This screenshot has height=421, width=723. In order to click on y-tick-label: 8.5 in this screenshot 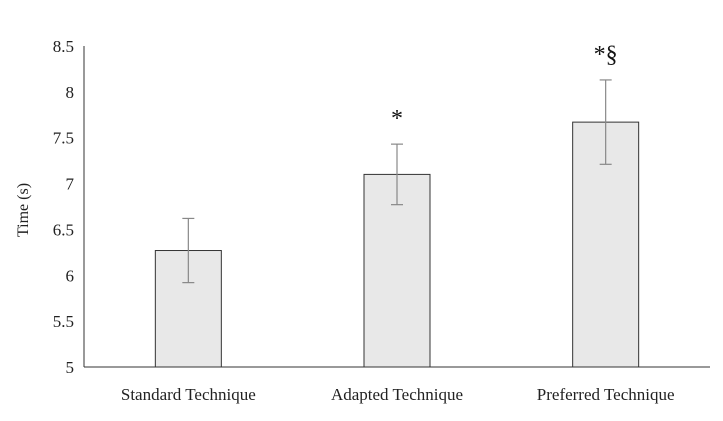, I will do `click(63, 46)`.